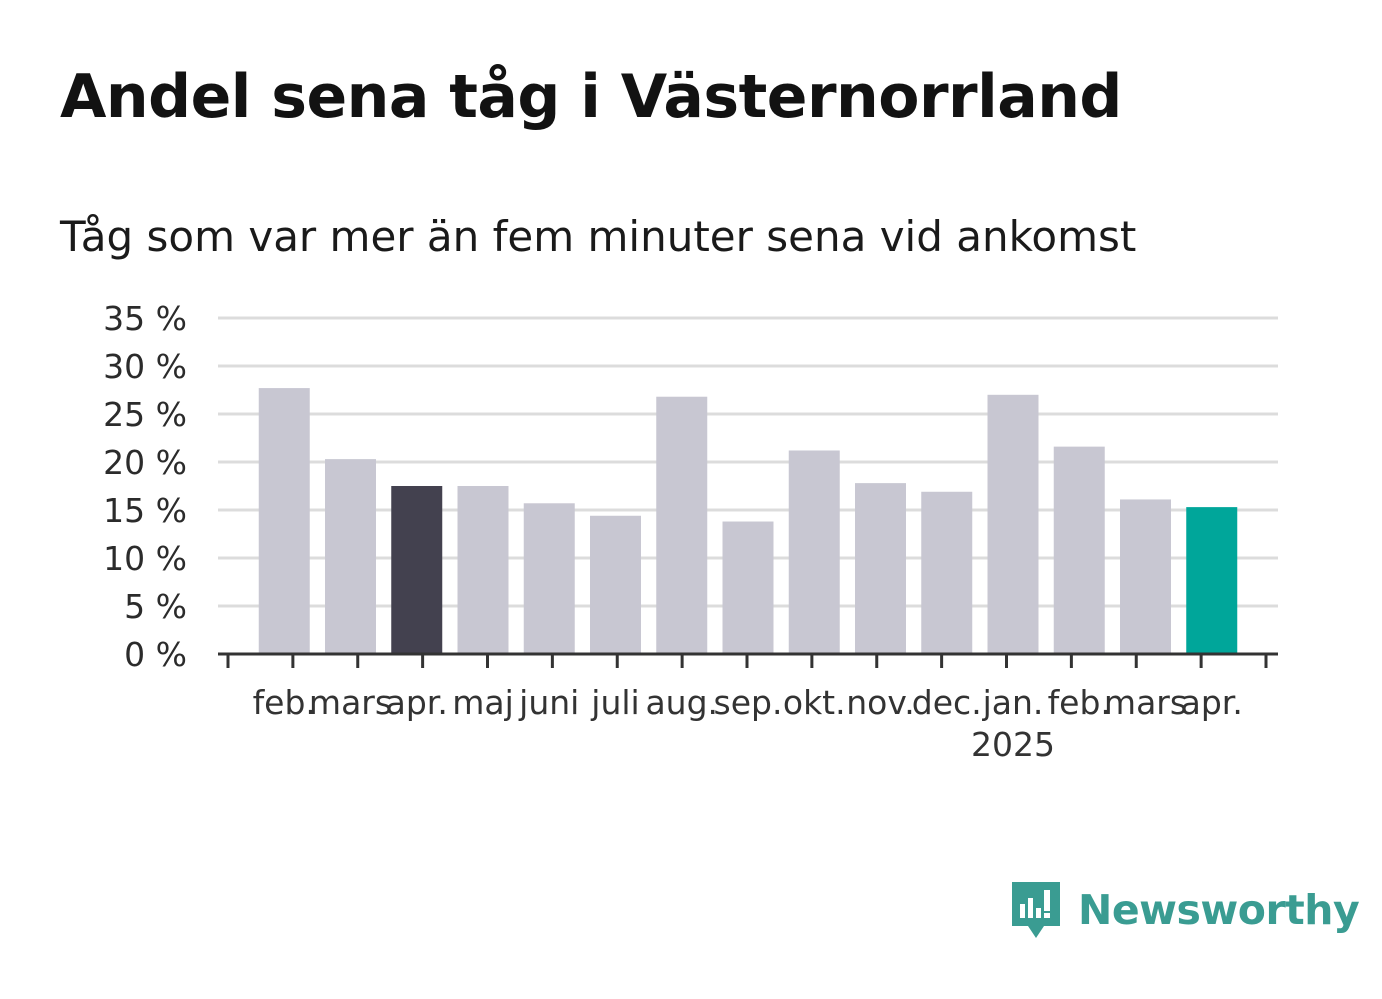  I want to click on y-tick-label: 25 %, so click(145, 414).